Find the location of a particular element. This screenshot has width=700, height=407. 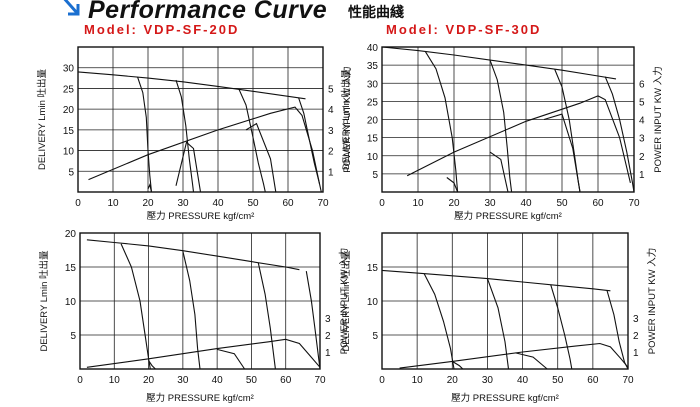

model-name: VDP-SF-30D is located at coordinates (493, 29).